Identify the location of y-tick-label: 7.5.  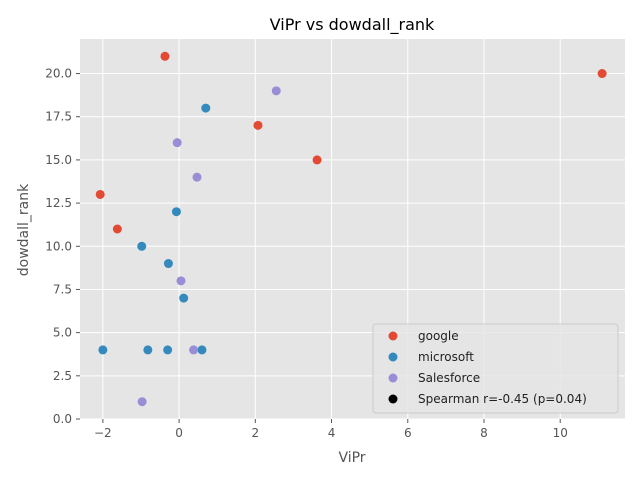
(62, 289).